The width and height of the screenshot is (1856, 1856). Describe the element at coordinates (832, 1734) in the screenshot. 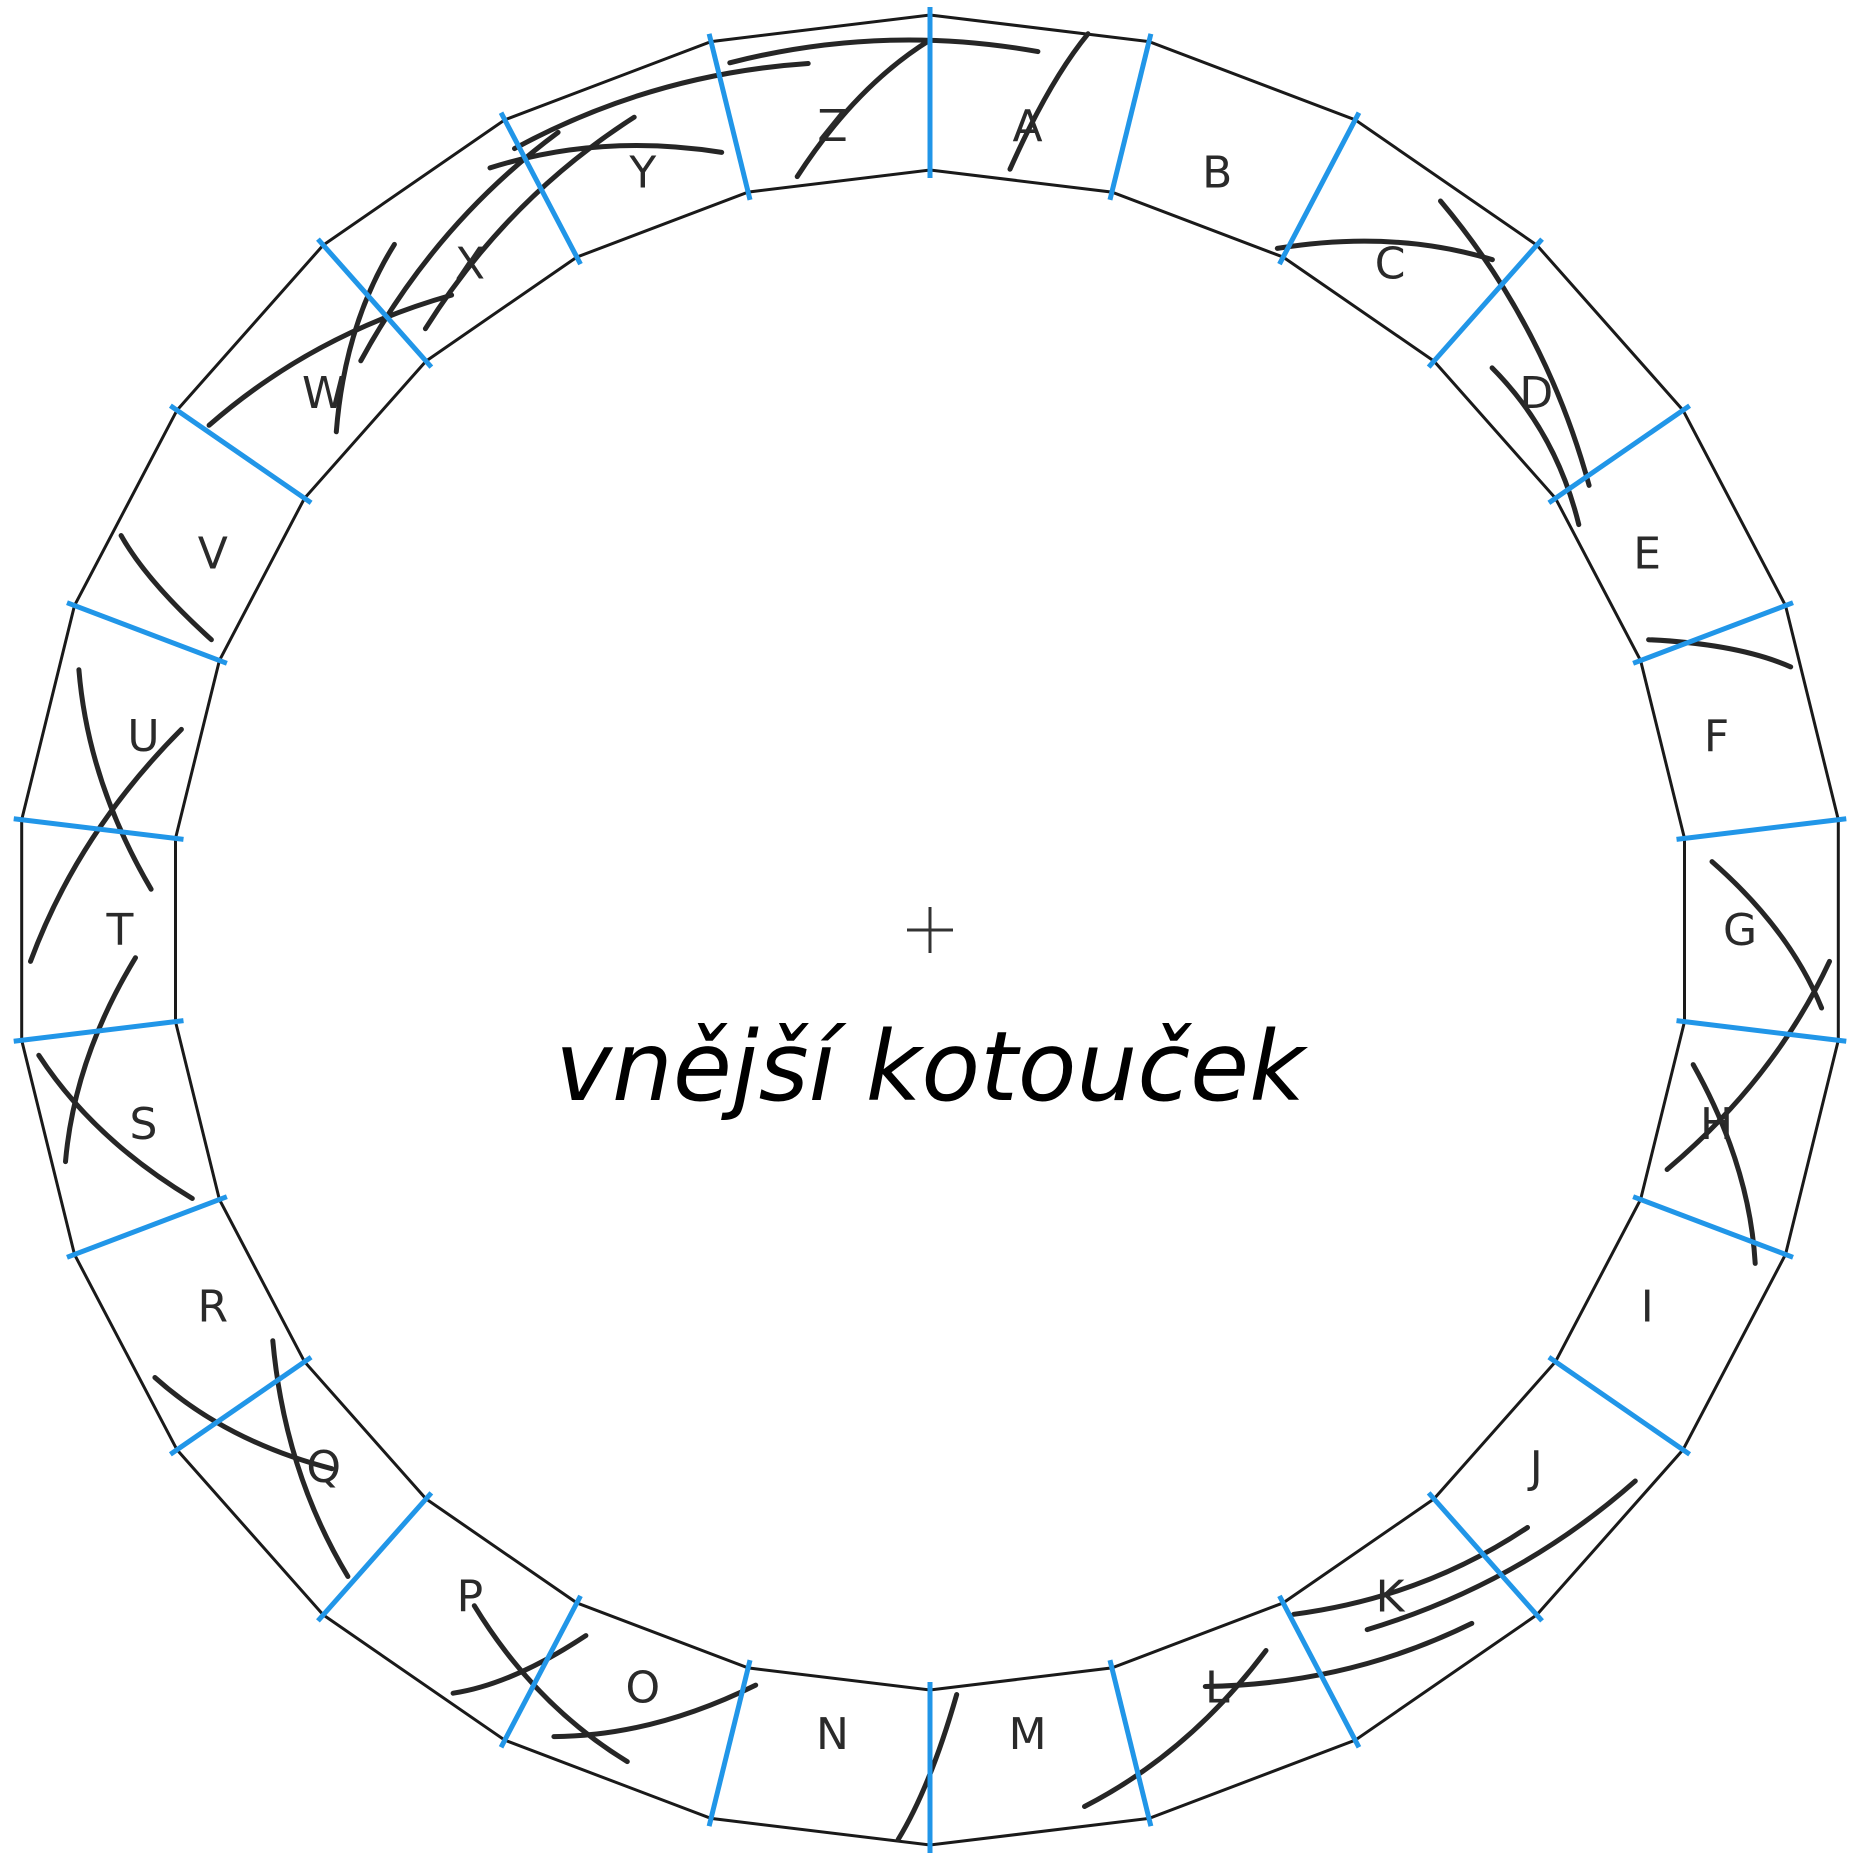

I see `segment-letter-n: N` at that location.